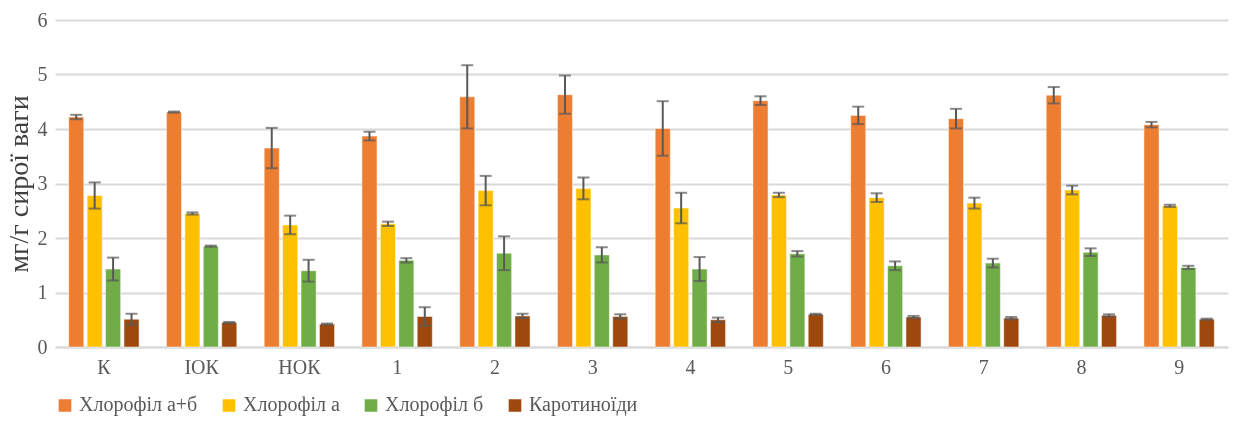 The height and width of the screenshot is (421, 1248). I want to click on y-tick-label: 6, so click(42, 19).